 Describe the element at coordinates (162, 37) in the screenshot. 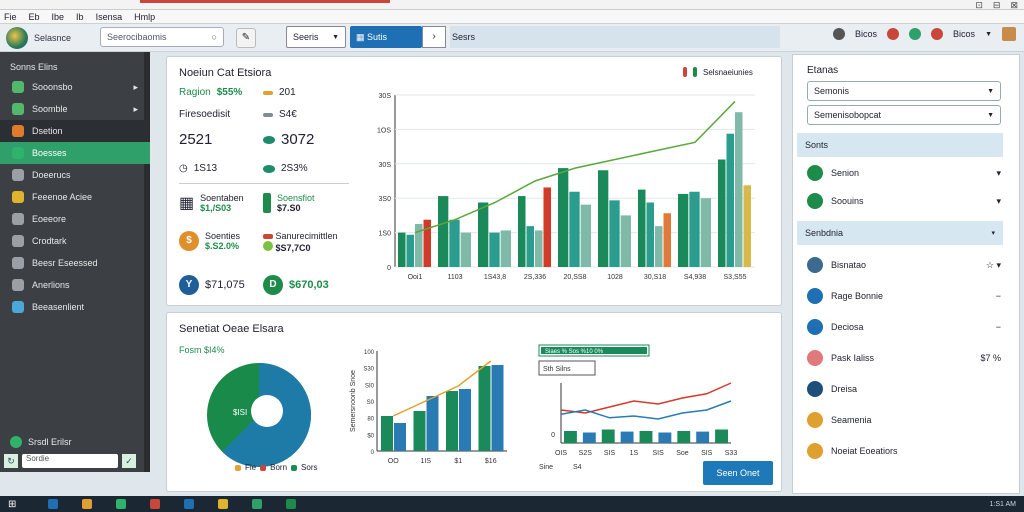

I see `search-input: Seerocibaomis ○` at that location.